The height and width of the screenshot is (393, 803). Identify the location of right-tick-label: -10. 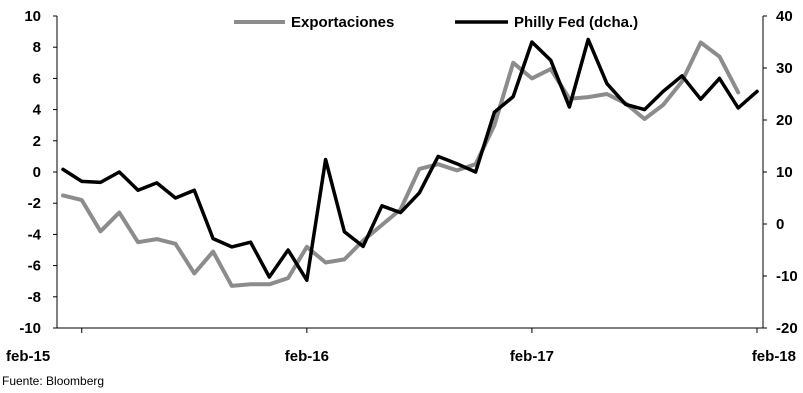
(787, 276).